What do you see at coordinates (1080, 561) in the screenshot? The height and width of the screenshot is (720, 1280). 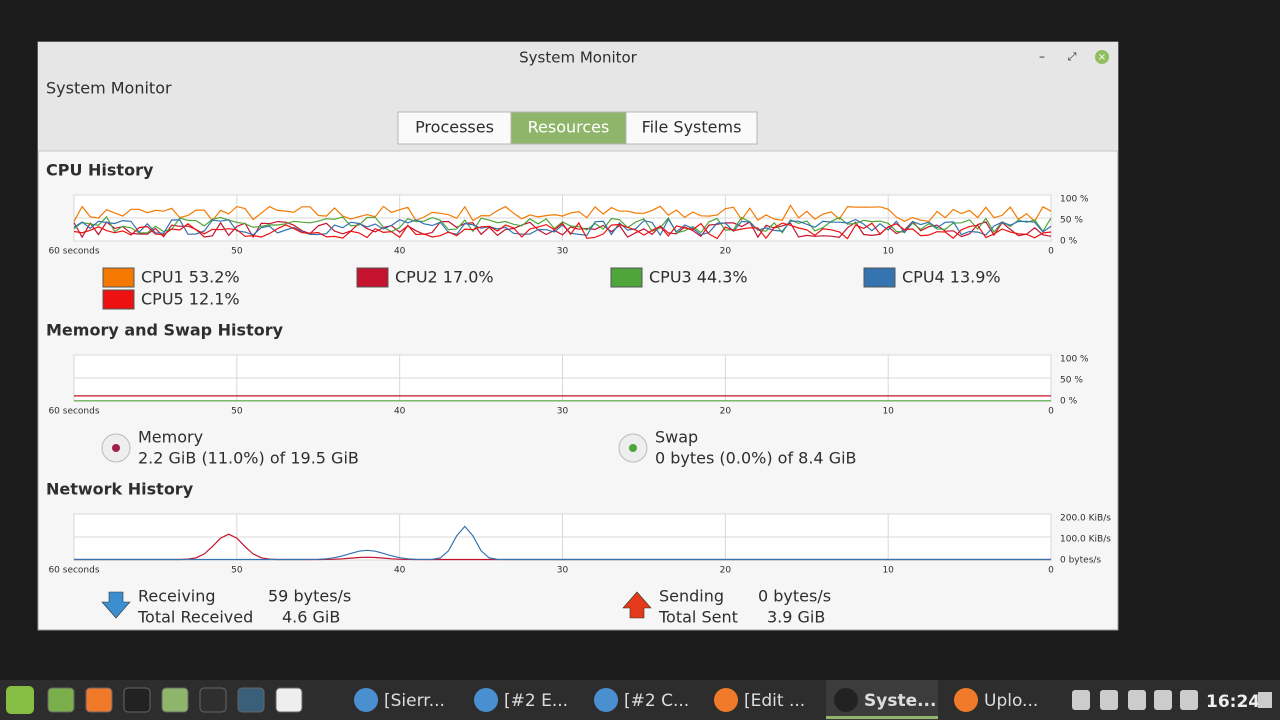 I see `y-label: 0 bytes/s` at bounding box center [1080, 561].